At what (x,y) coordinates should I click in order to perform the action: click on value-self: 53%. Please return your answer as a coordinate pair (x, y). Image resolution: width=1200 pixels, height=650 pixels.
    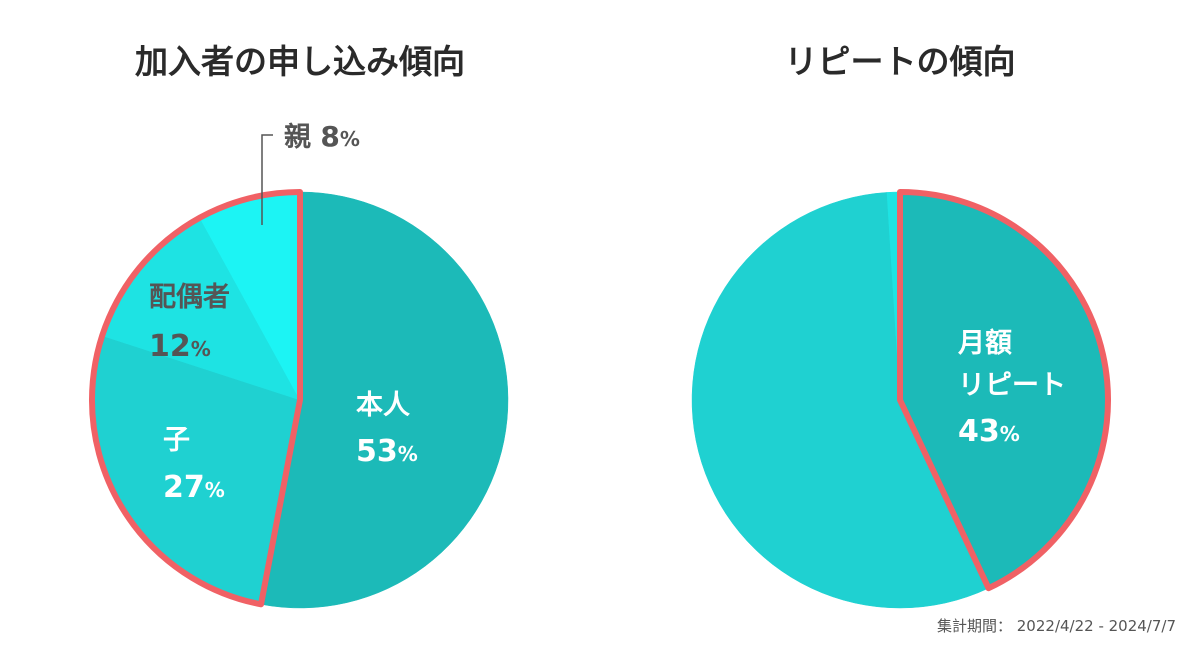
    Looking at the image, I should click on (387, 451).